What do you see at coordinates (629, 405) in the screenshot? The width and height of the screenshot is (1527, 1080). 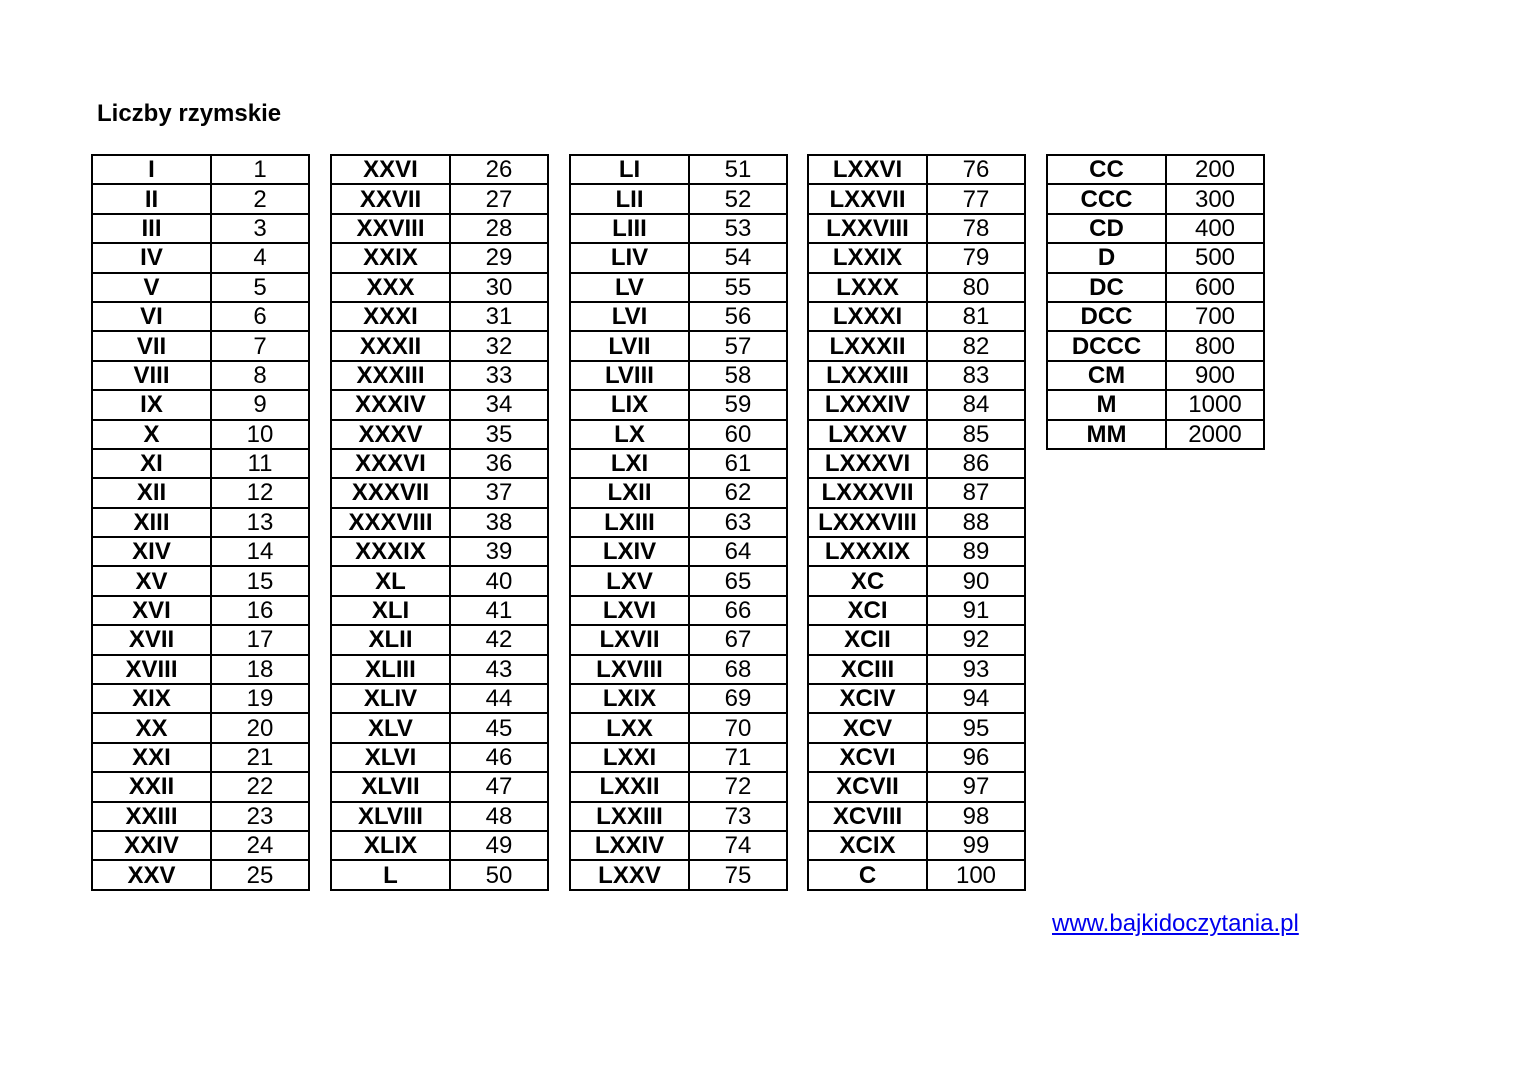 I see `roman-numeral-cell: LIX` at bounding box center [629, 405].